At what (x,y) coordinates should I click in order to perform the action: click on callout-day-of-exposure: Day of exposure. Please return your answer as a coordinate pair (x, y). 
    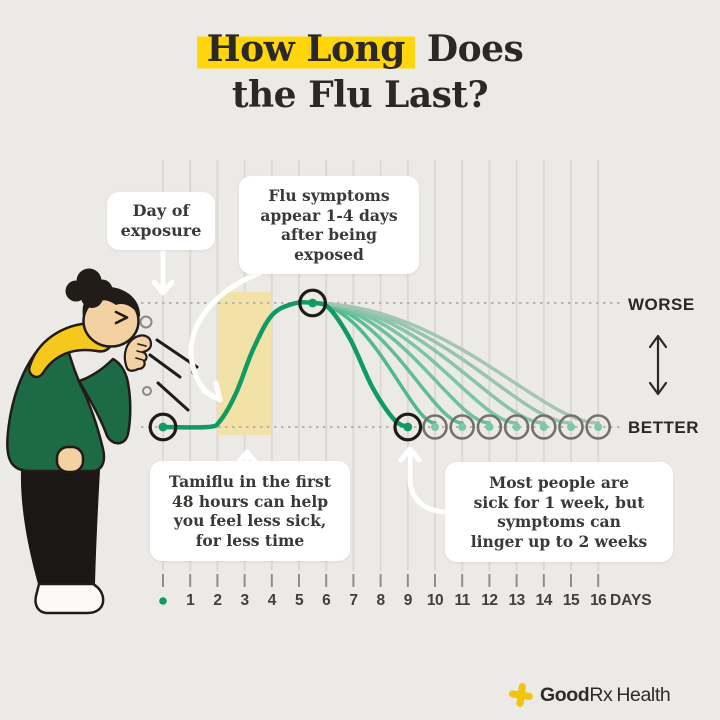
    Looking at the image, I should click on (161, 221).